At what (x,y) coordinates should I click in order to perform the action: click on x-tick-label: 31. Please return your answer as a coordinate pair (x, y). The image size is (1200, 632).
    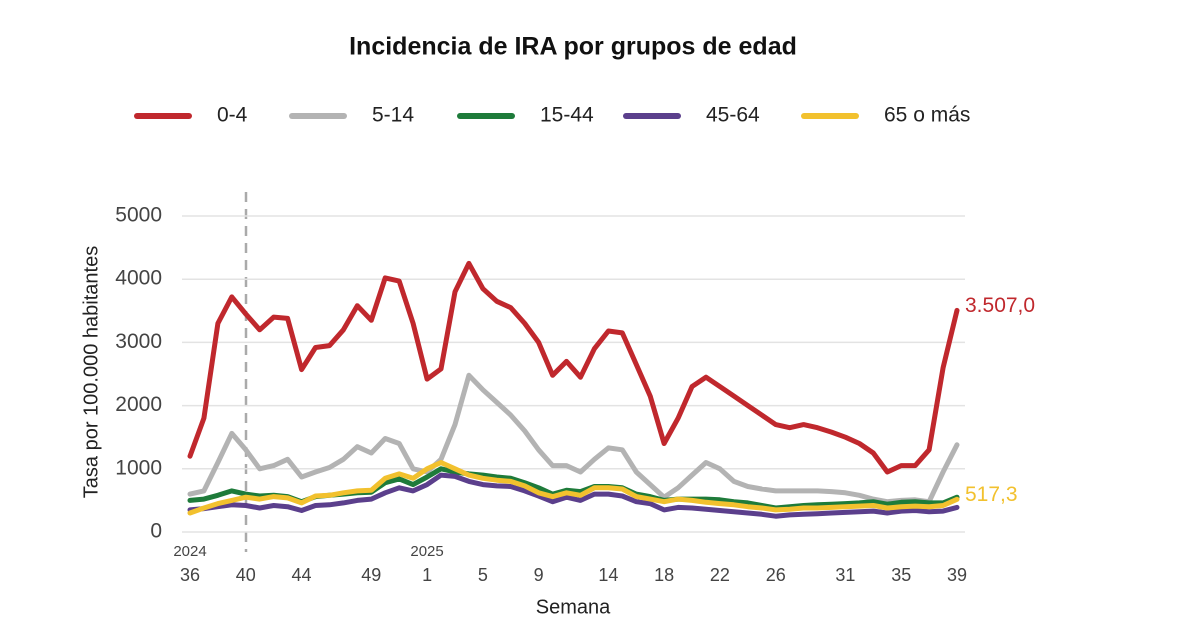
    Looking at the image, I should click on (845, 575).